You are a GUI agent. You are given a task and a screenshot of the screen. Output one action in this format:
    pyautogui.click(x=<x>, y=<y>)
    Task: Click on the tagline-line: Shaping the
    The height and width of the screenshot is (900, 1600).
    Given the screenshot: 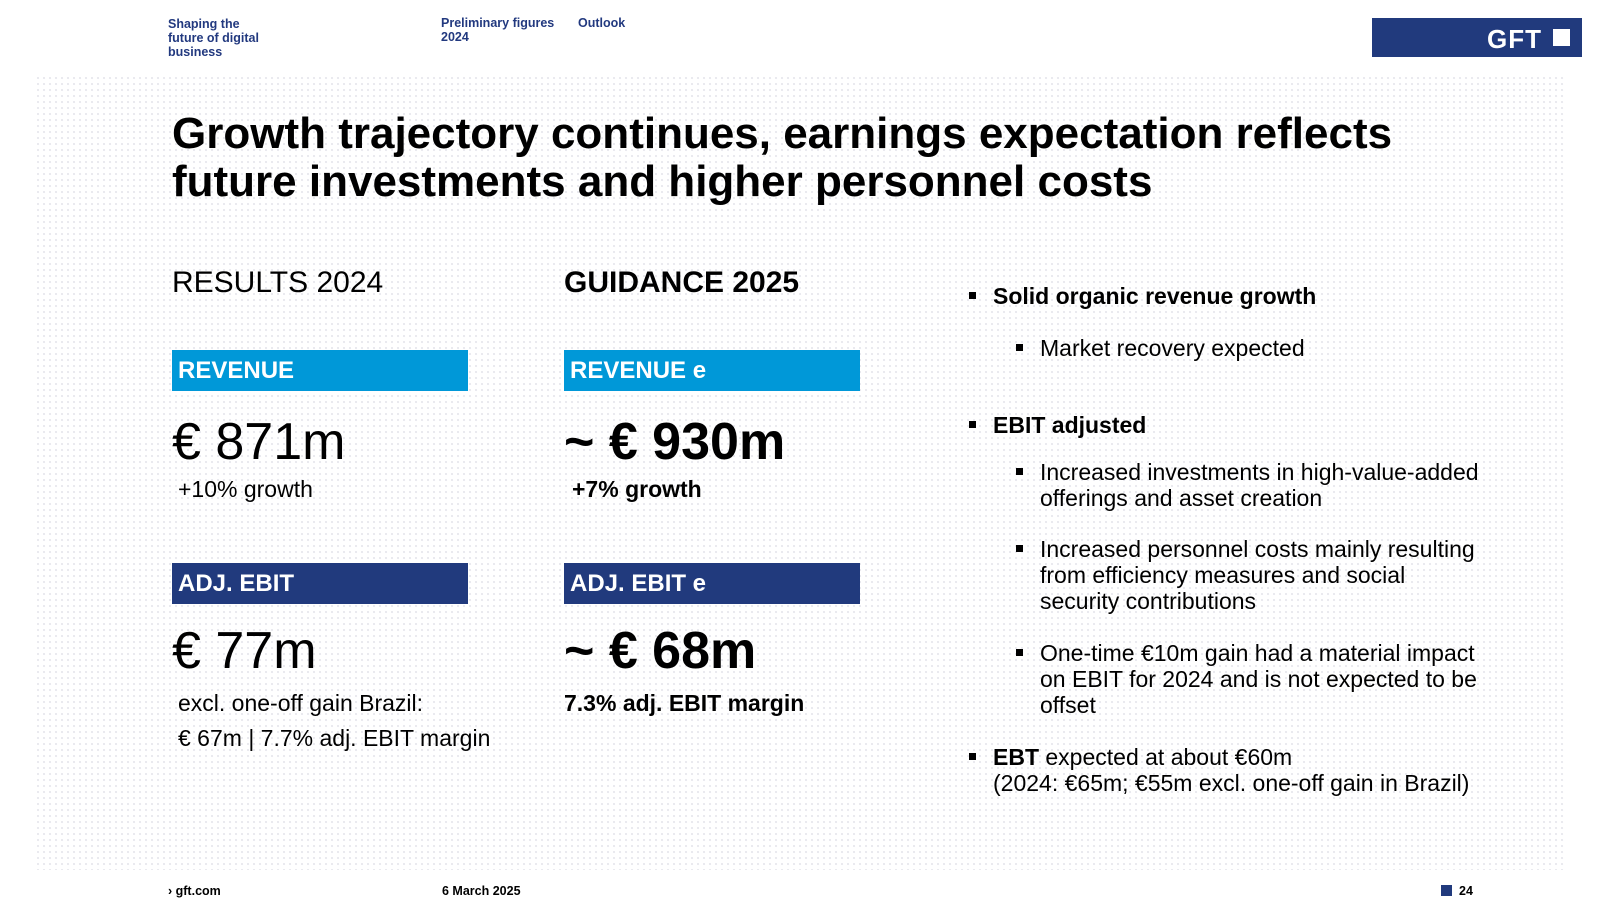 What is the action you would take?
    pyautogui.click(x=204, y=24)
    